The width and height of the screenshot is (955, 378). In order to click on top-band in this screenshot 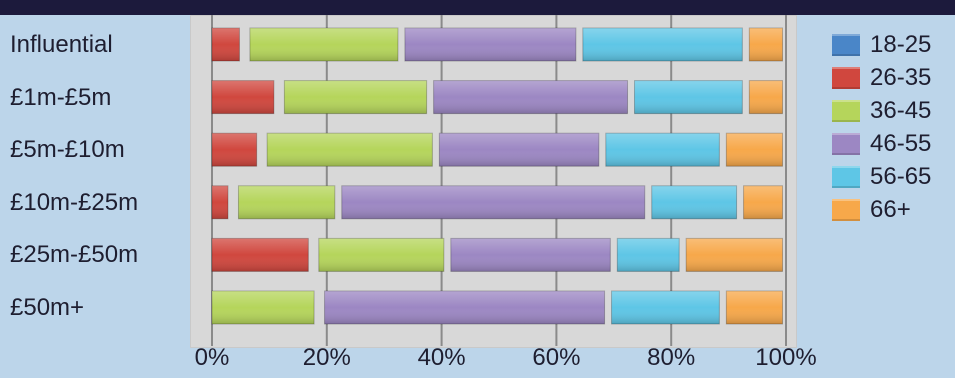, I will do `click(477, 7)`.